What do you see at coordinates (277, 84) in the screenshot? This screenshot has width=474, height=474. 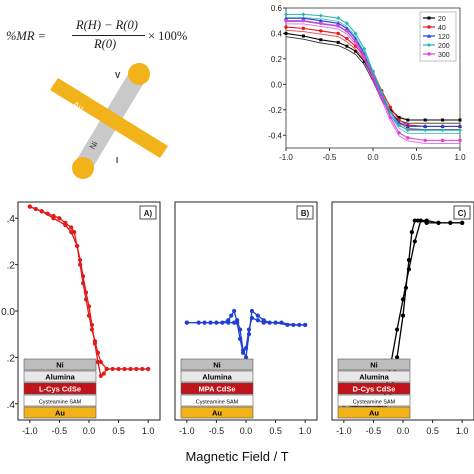 I see `inset-y-tick-label: 0.0` at bounding box center [277, 84].